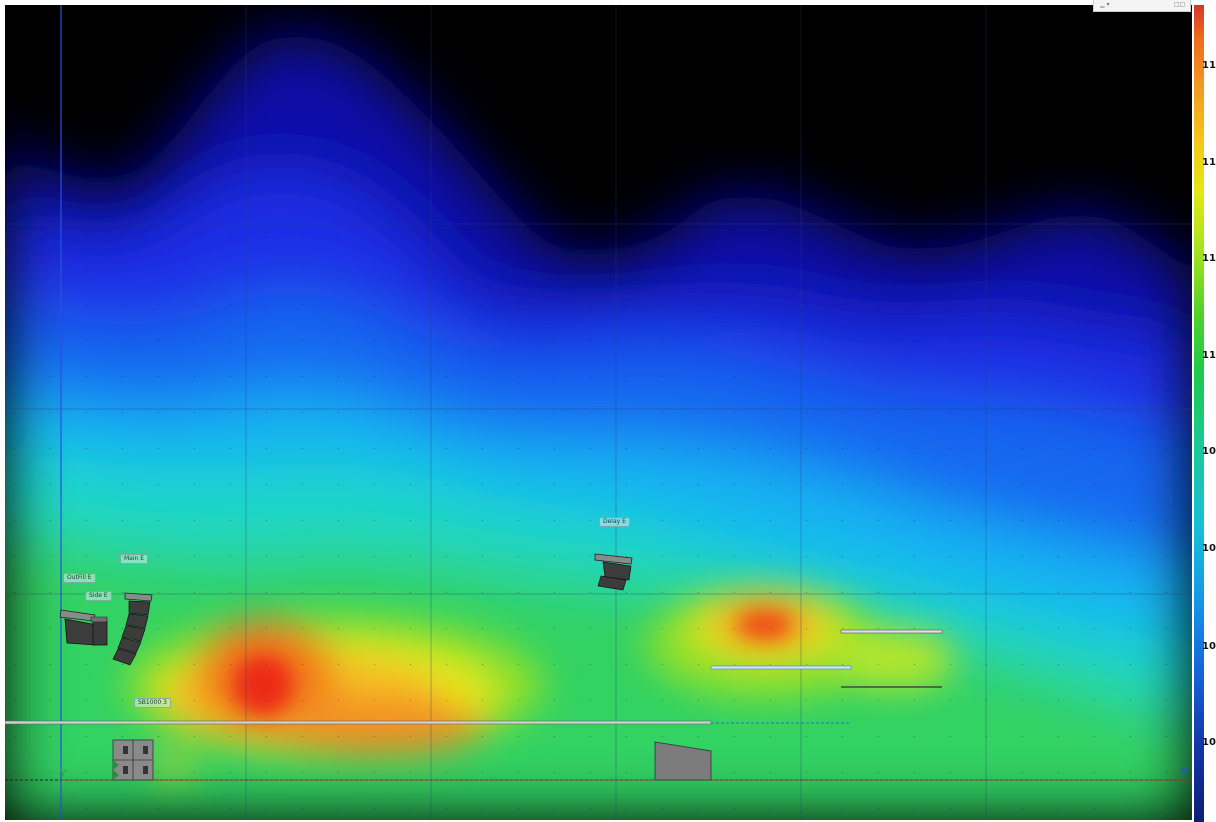  I want to click on colorbar-tick: 116, so click(1209, 162).